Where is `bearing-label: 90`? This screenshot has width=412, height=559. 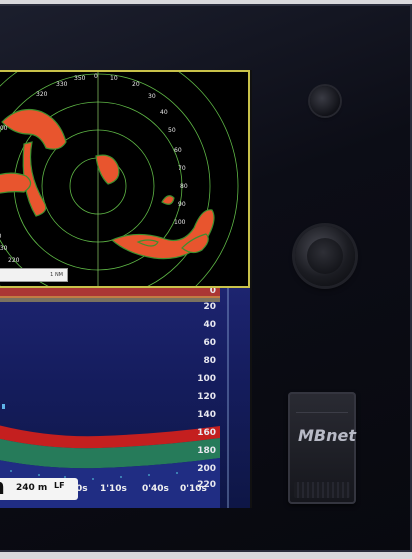
bearing-label: 90 is located at coordinates (182, 204).